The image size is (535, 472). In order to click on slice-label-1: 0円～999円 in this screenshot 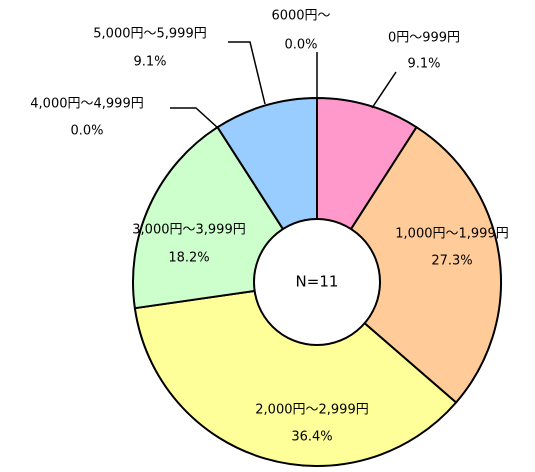, I will do `click(424, 38)`.